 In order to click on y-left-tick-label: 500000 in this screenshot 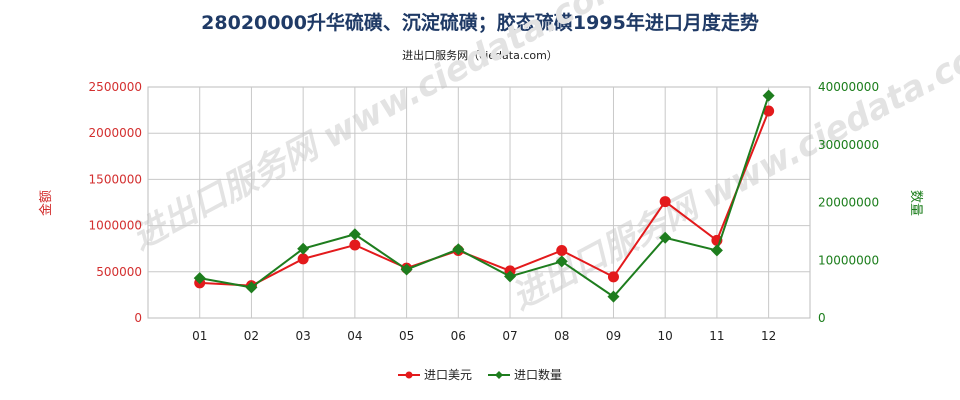, I will do `click(119, 272)`.